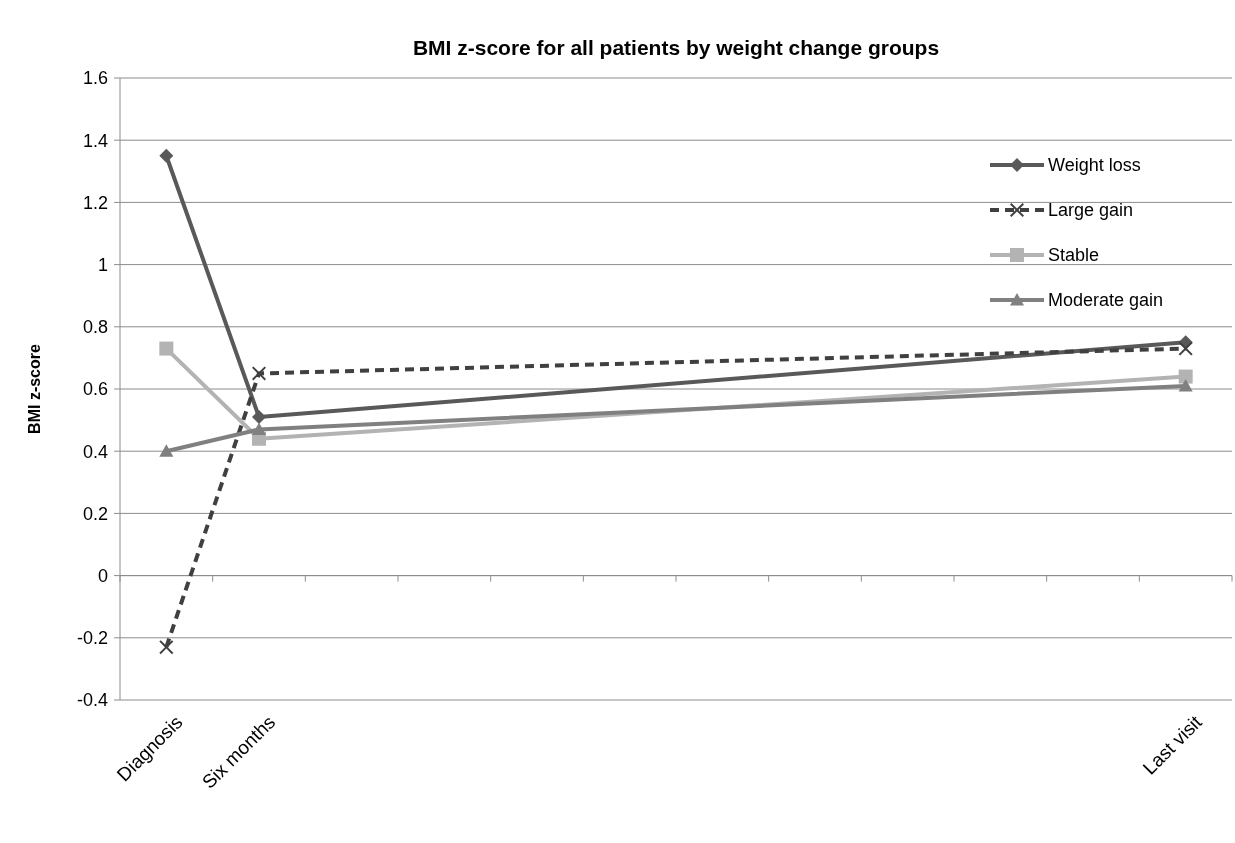 The width and height of the screenshot is (1235, 843). What do you see at coordinates (92, 700) in the screenshot?
I see `y-tick-label: -0.4` at bounding box center [92, 700].